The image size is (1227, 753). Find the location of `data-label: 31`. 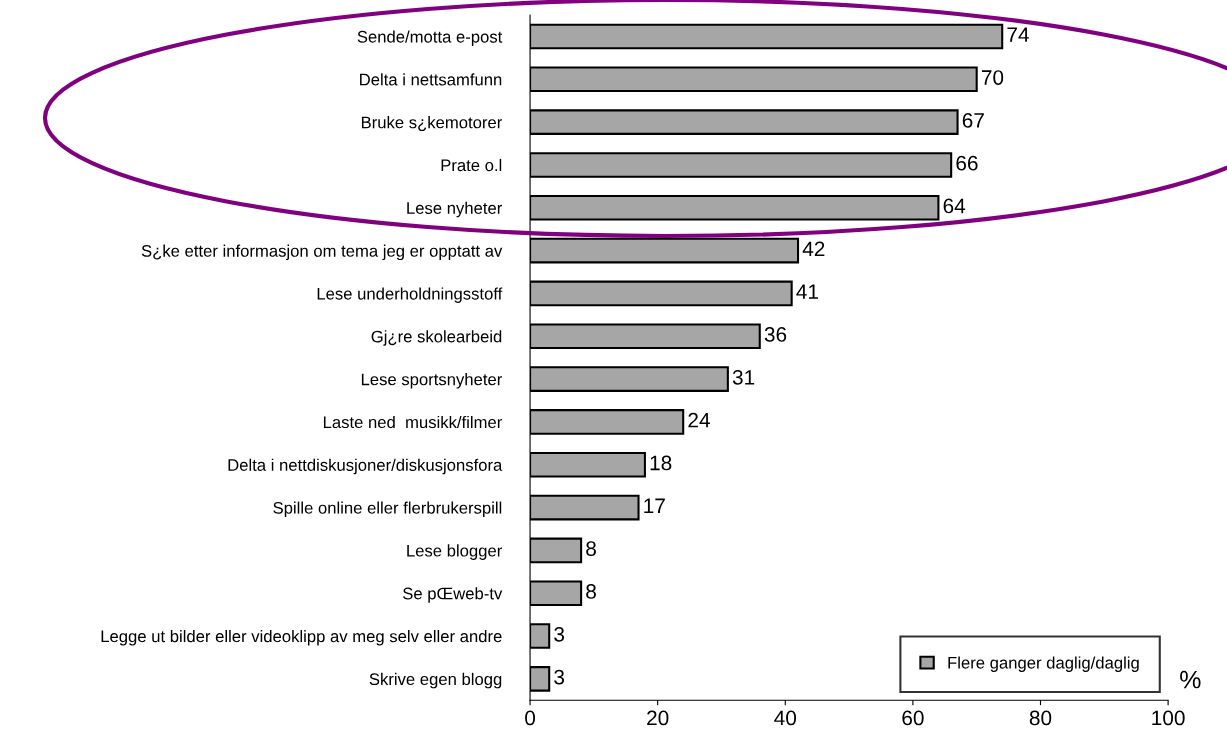

data-label: 31 is located at coordinates (743, 377).